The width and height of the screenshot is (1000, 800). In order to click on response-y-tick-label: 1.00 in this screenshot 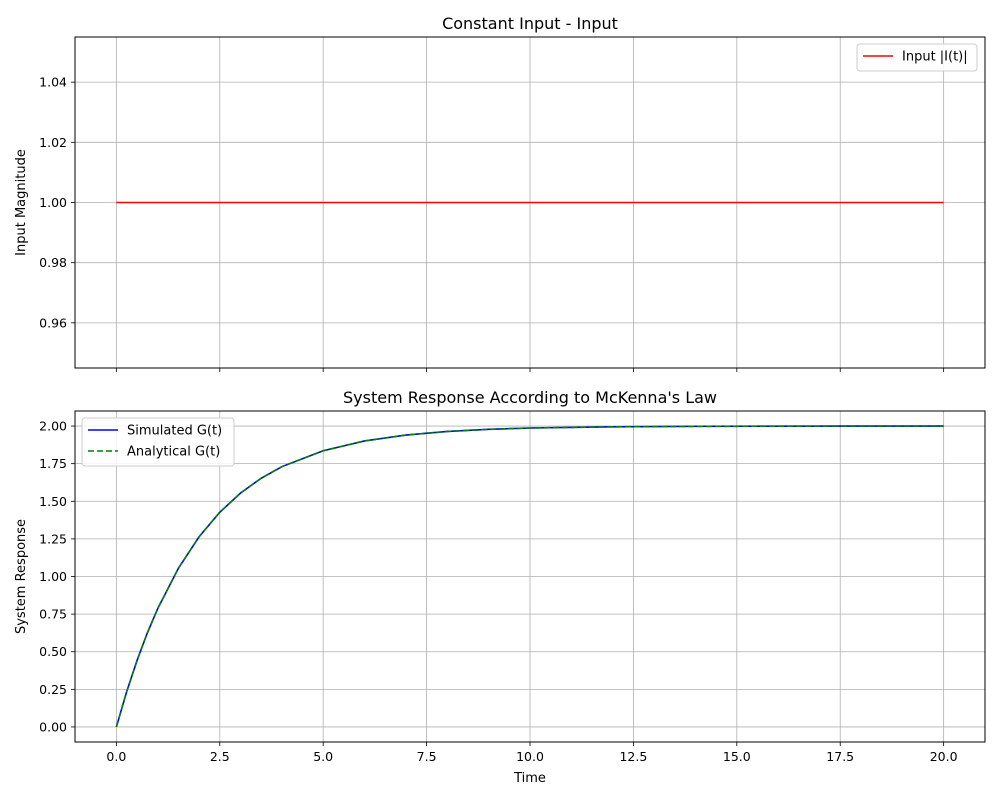, I will do `click(53, 576)`.